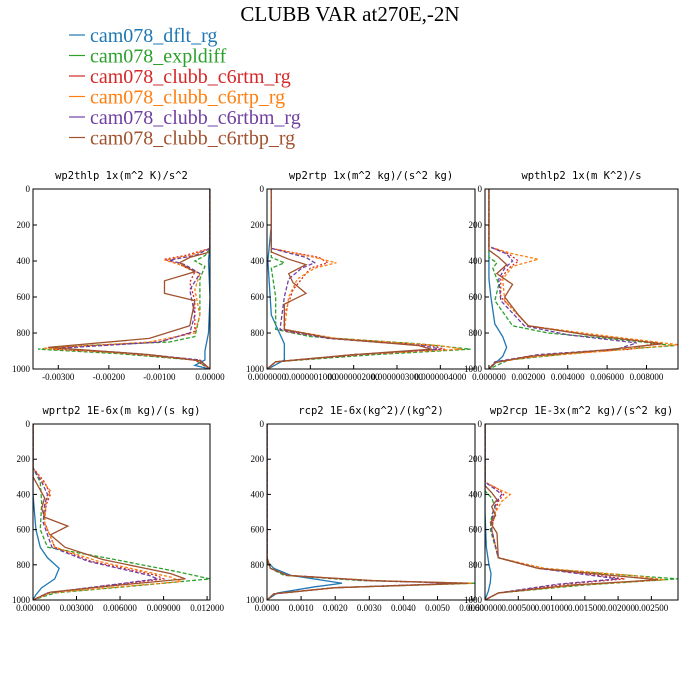 This screenshot has height=700, width=700. I want to click on x-tick-label: 0.002000, so click(618, 608).